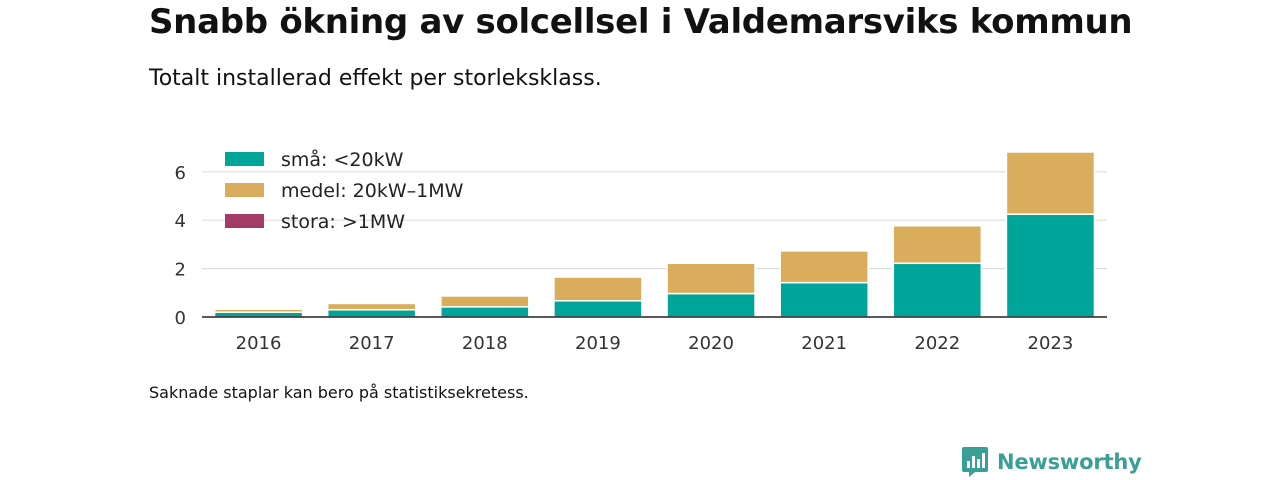  I want to click on newsworthy-logo-icon, so click(975, 462).